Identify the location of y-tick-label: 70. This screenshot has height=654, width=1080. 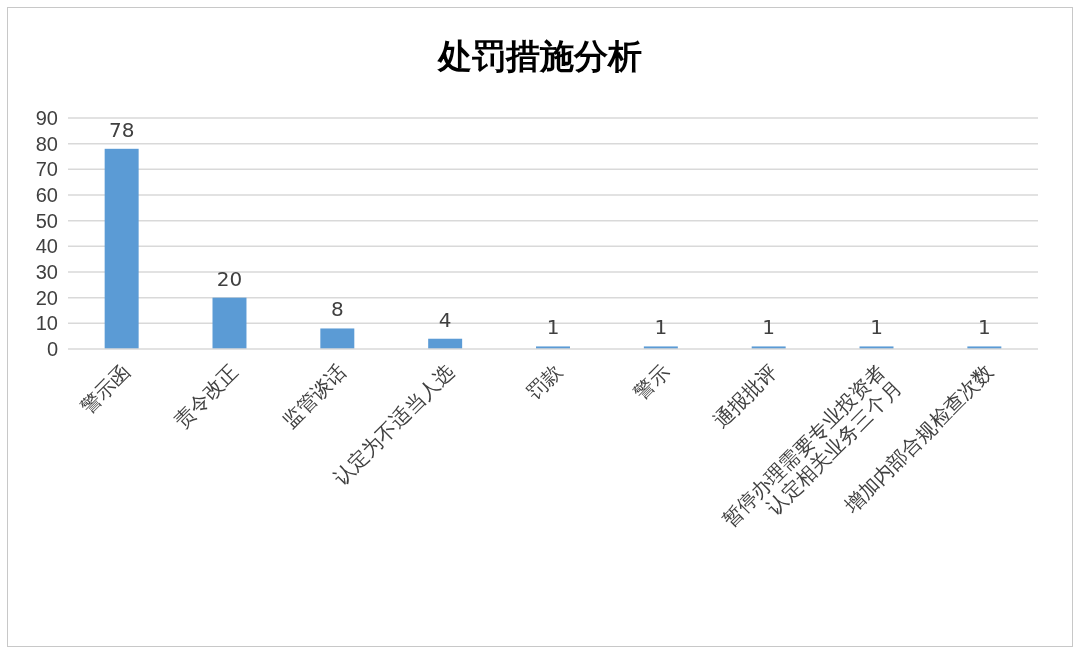
(46, 169).